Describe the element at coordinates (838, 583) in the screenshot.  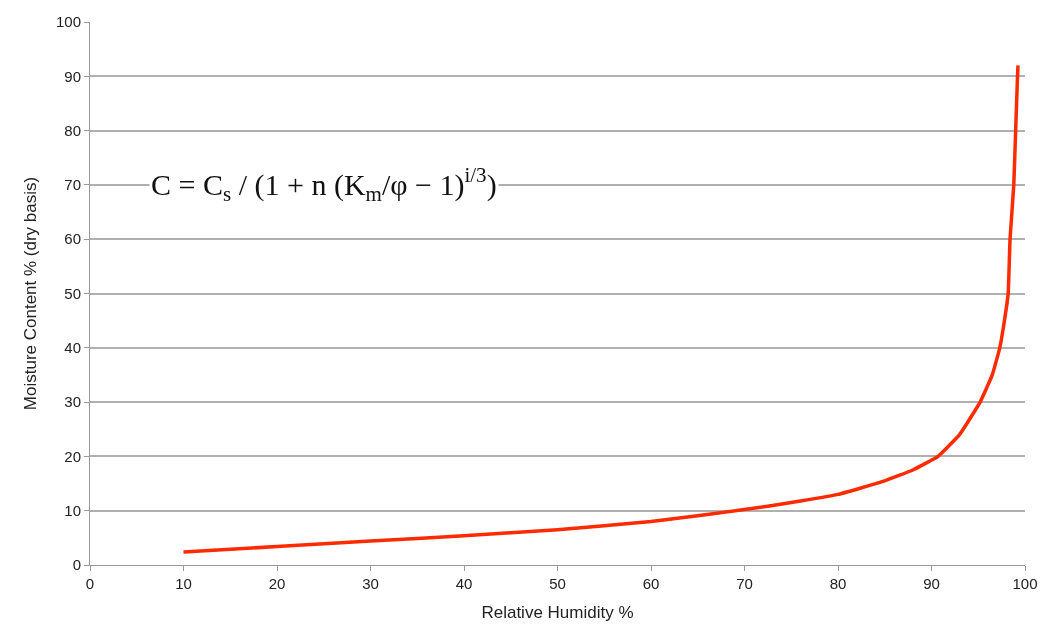
I see `x-tick-label: 80` at that location.